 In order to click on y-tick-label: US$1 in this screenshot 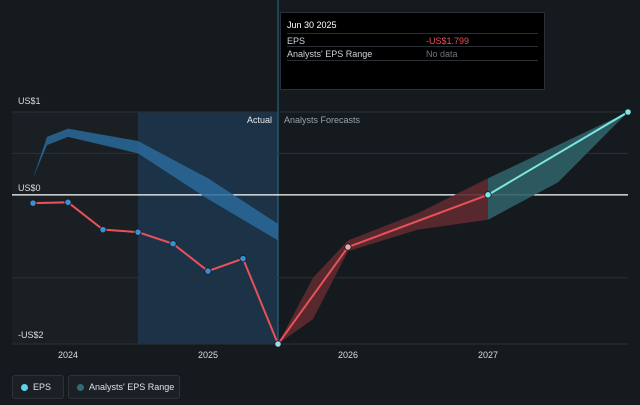, I will do `click(29, 101)`.